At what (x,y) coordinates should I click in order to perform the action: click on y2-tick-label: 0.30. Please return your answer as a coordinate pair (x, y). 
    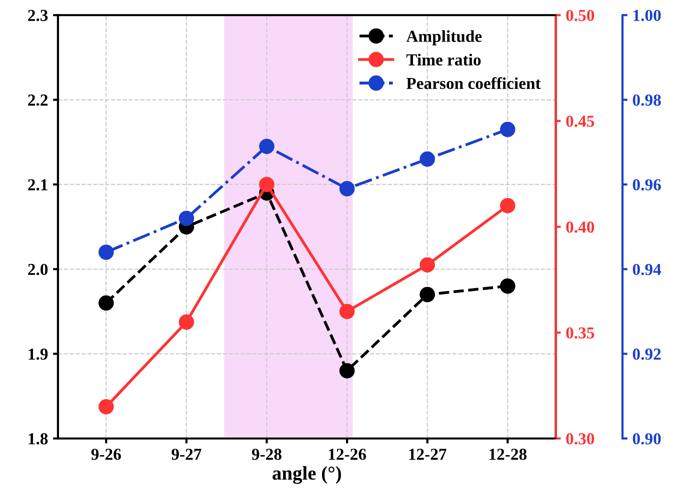
    Looking at the image, I should click on (580, 438).